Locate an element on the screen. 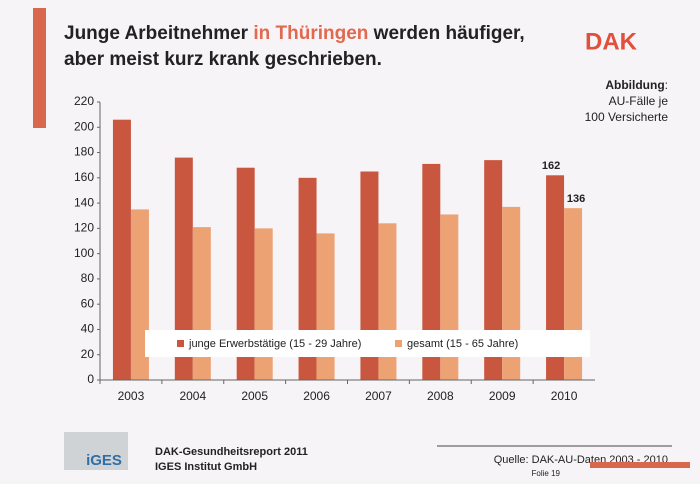  dak-logo: DAK is located at coordinates (611, 41).